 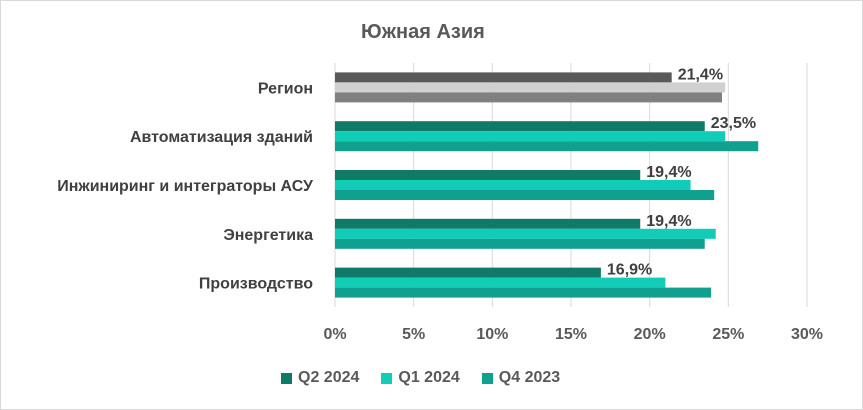 What do you see at coordinates (221, 137) in the screenshot?
I see `category-label: Автоматизация зданий` at bounding box center [221, 137].